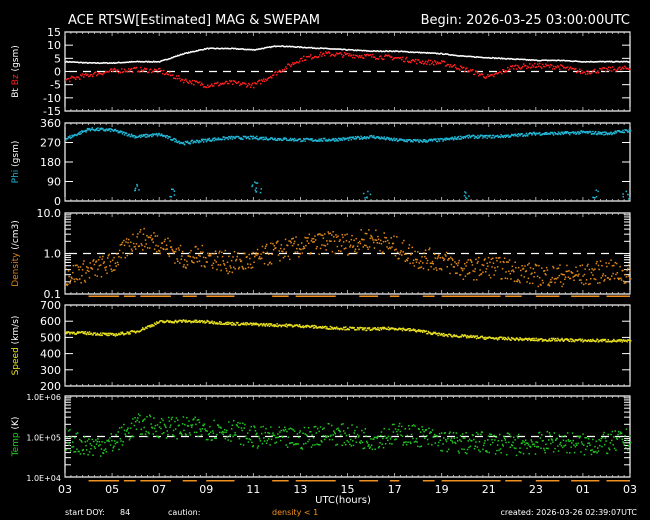 This screenshot has width=650, height=520. Describe the element at coordinates (442, 489) in the screenshot. I see `x-tick-label: 19` at that location.